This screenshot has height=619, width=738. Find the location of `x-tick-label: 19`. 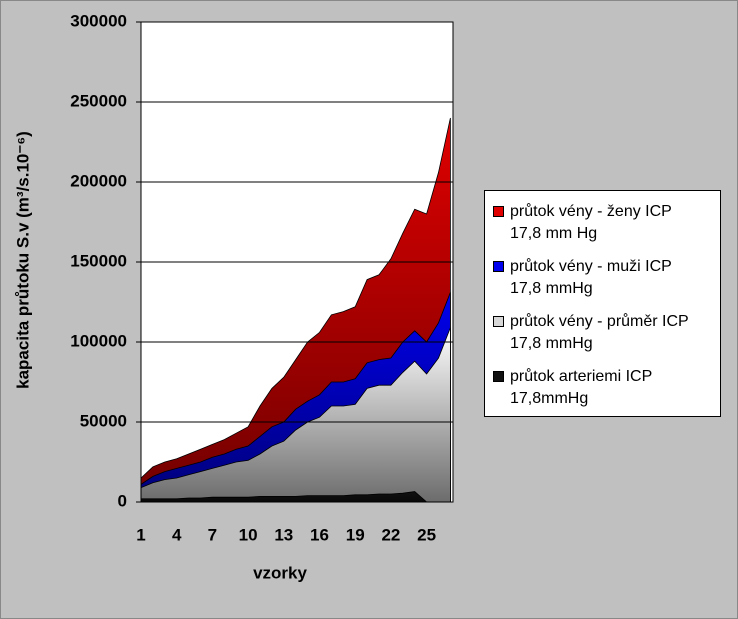

x-tick-label: 19 is located at coordinates (355, 534).